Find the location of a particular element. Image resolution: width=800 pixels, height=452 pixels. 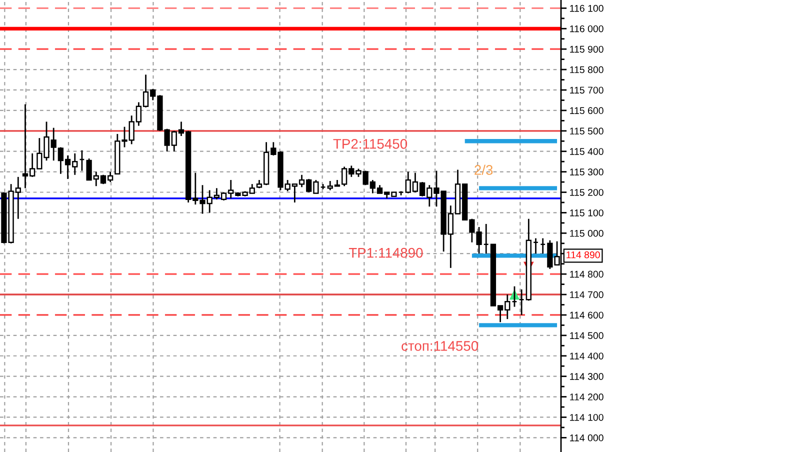

y-tick-label: 115 700 is located at coordinates (587, 90).